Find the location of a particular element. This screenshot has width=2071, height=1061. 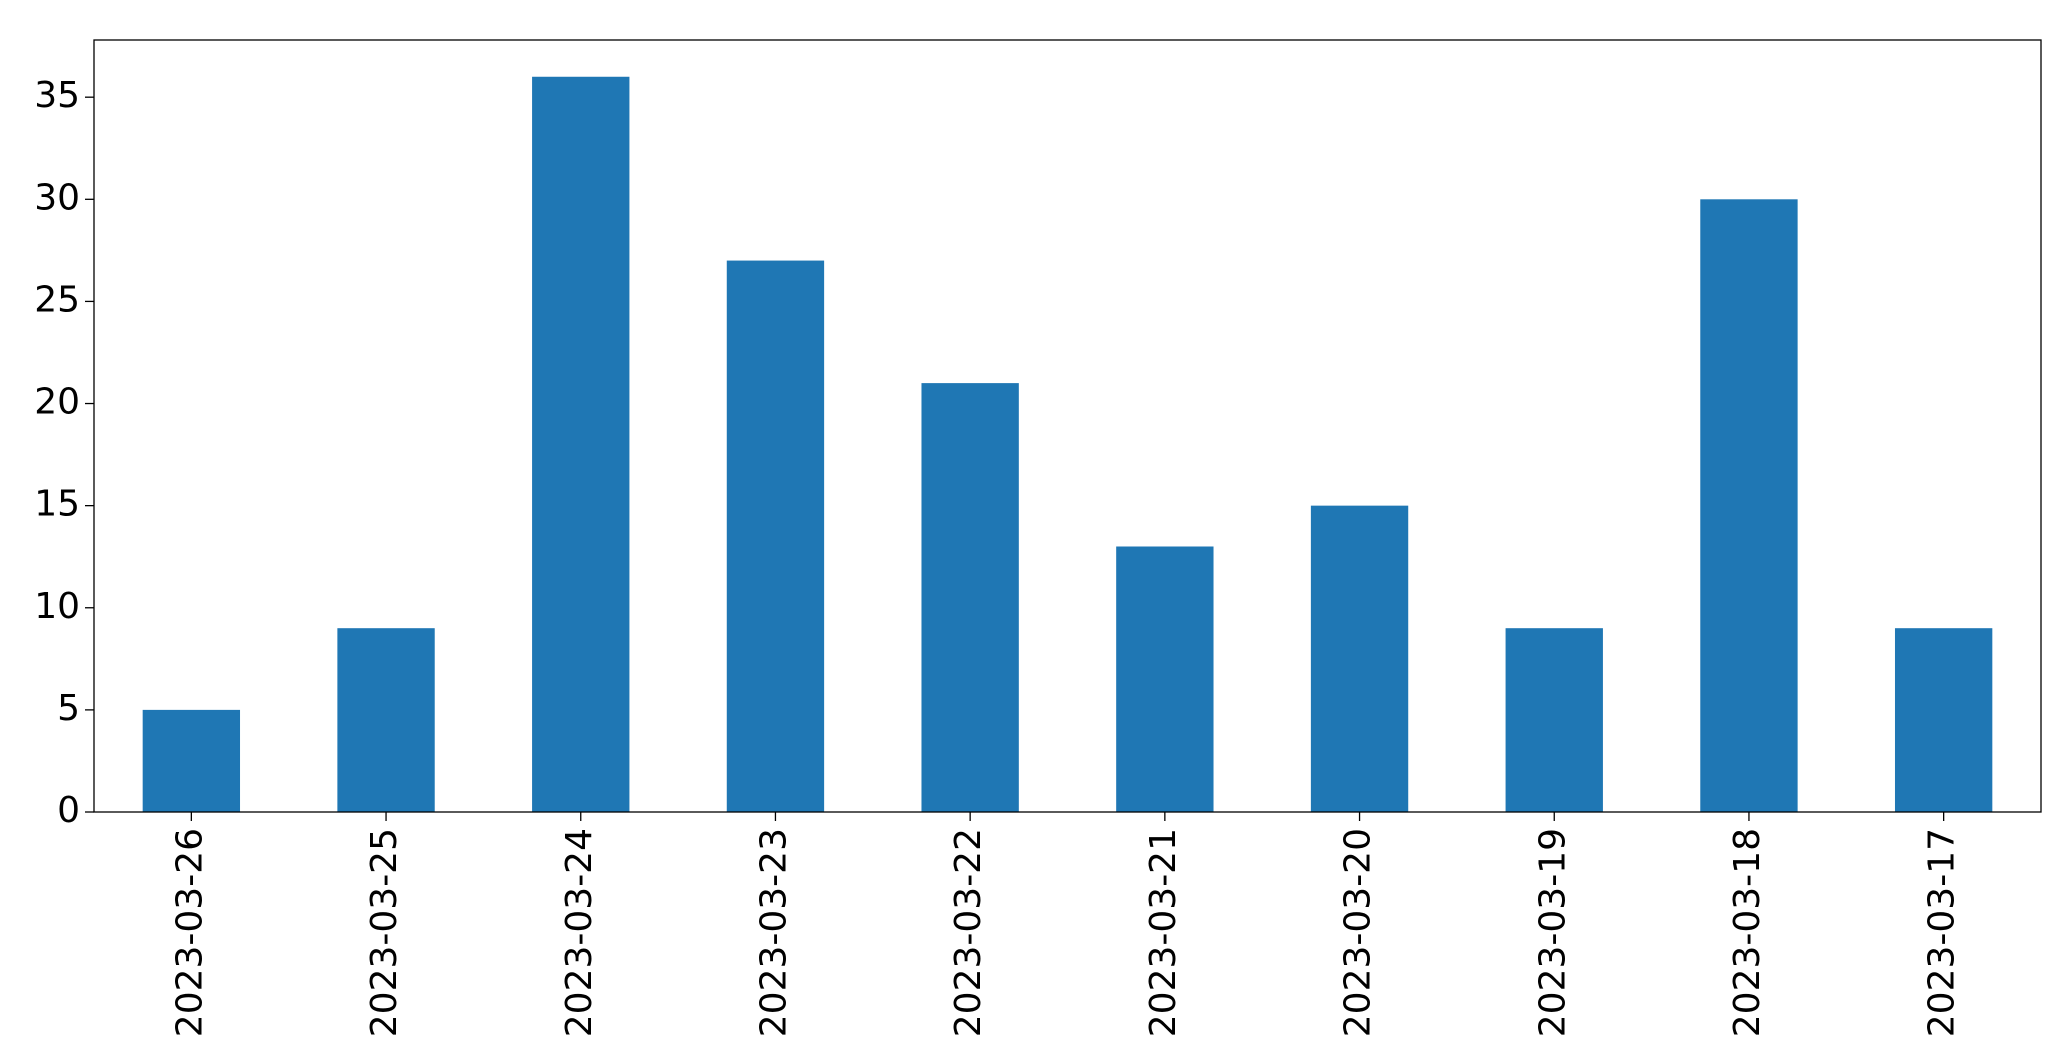

x-tick-label: 2023-03-18 is located at coordinates (1747, 932).